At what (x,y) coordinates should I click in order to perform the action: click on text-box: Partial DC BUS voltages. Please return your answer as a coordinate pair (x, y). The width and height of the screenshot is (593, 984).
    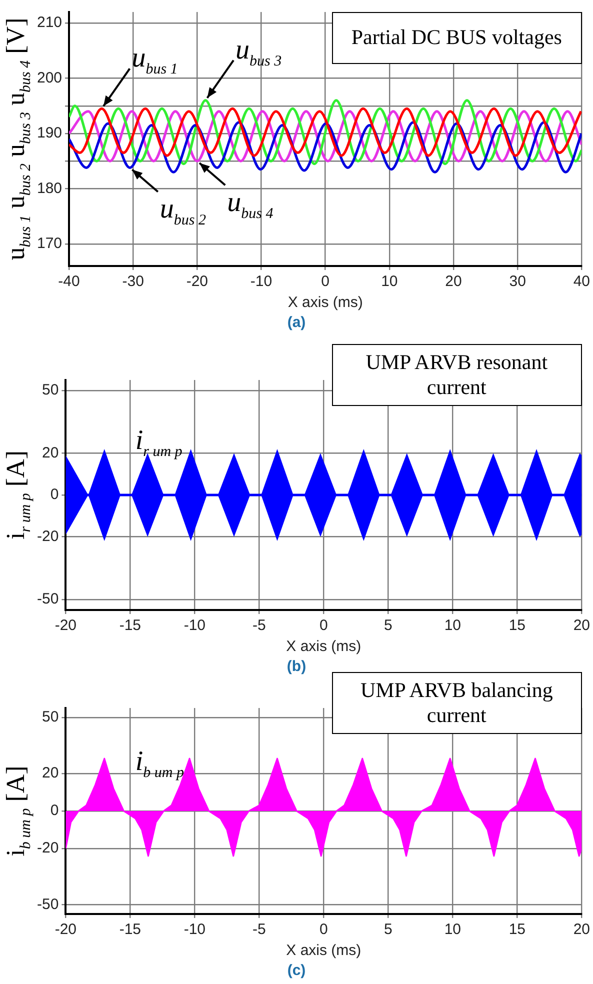
    Looking at the image, I should click on (457, 38).